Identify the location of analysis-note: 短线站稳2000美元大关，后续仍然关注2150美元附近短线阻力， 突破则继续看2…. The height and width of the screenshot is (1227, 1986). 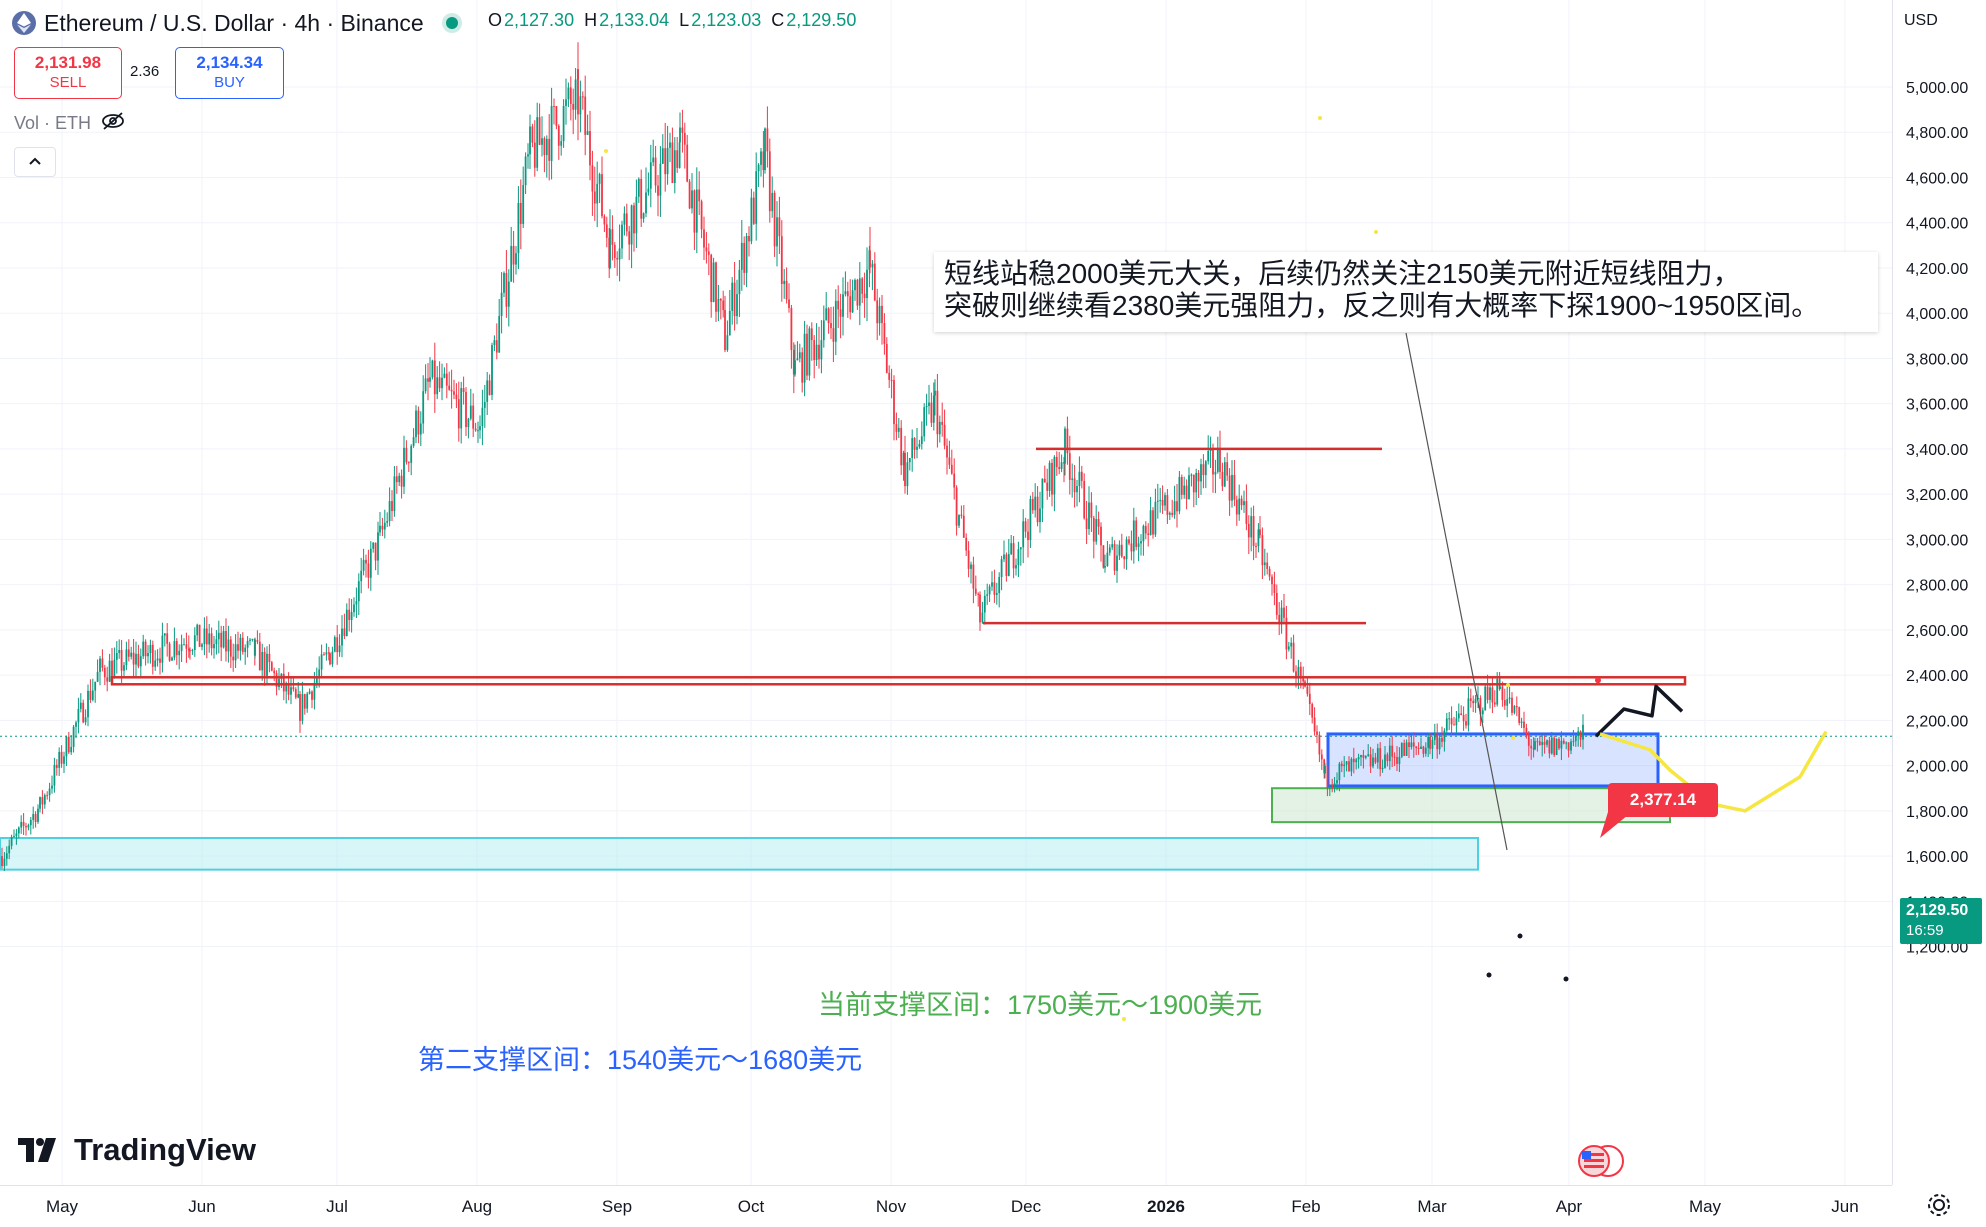
(1406, 292).